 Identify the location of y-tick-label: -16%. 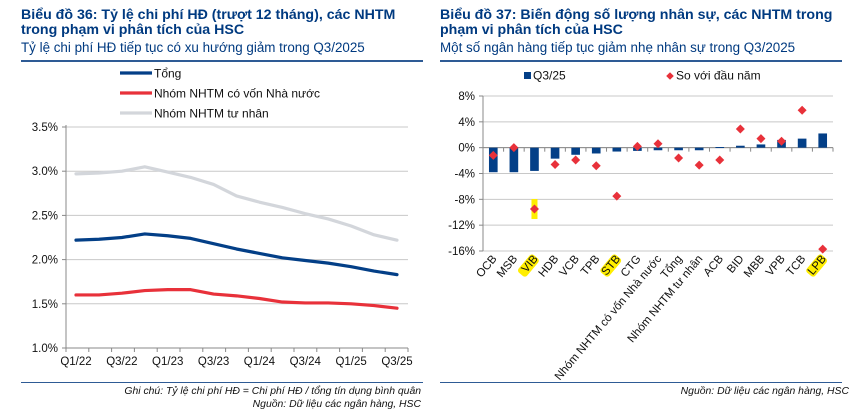
(461, 252).